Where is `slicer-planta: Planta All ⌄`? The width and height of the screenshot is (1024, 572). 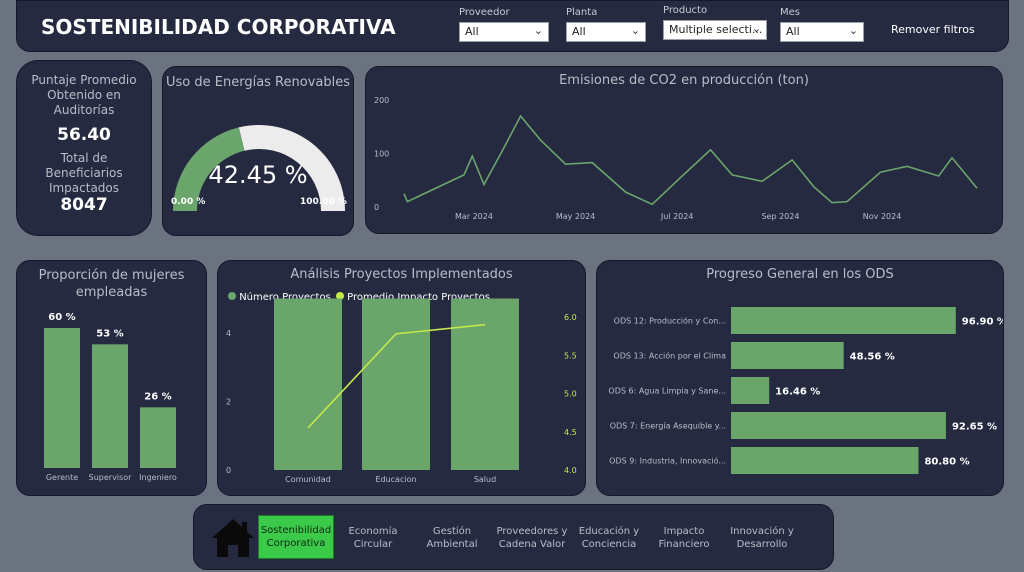 slicer-planta: Planta All ⌄ is located at coordinates (606, 24).